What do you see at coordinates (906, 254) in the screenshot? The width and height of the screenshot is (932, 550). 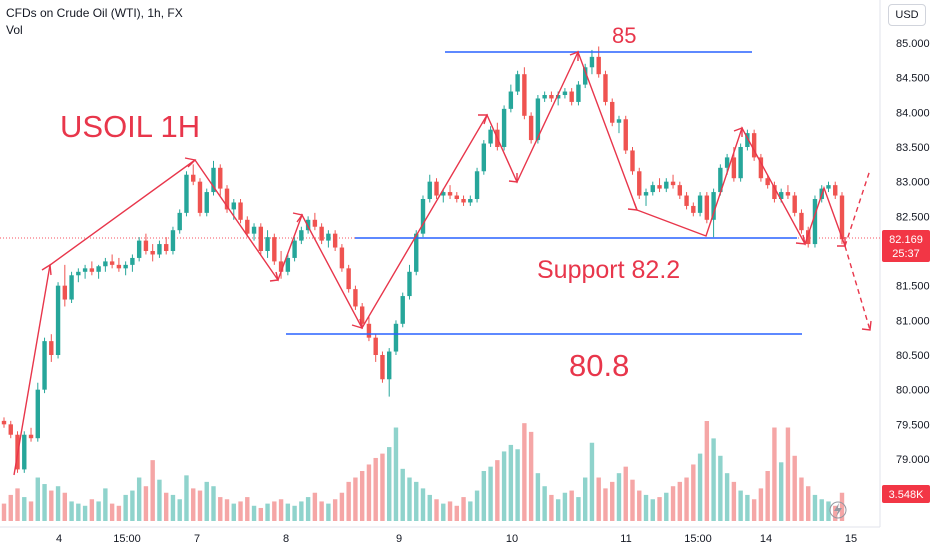 I see `countdown-timer: 25:37` at bounding box center [906, 254].